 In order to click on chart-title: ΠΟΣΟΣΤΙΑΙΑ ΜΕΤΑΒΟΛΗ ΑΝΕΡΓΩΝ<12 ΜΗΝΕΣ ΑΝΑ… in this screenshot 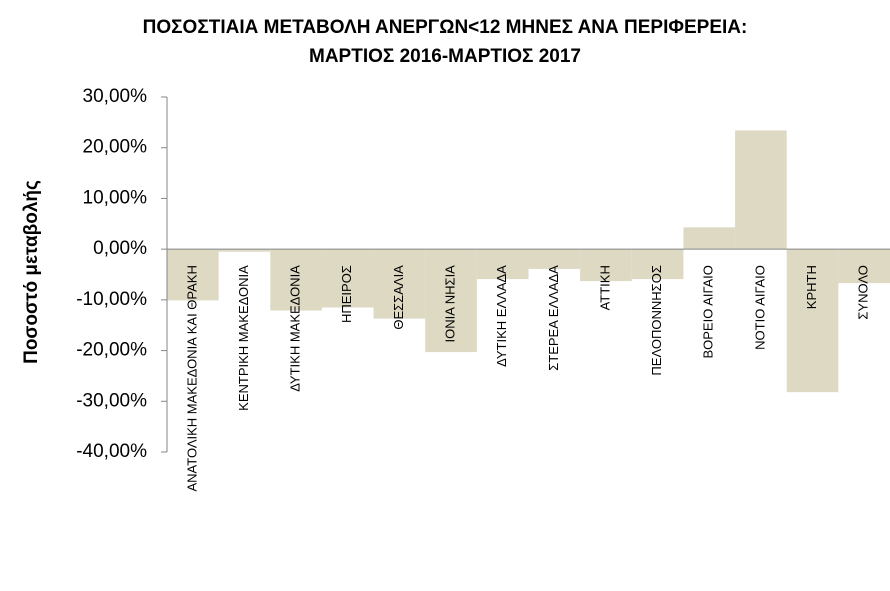, I will do `click(445, 27)`.